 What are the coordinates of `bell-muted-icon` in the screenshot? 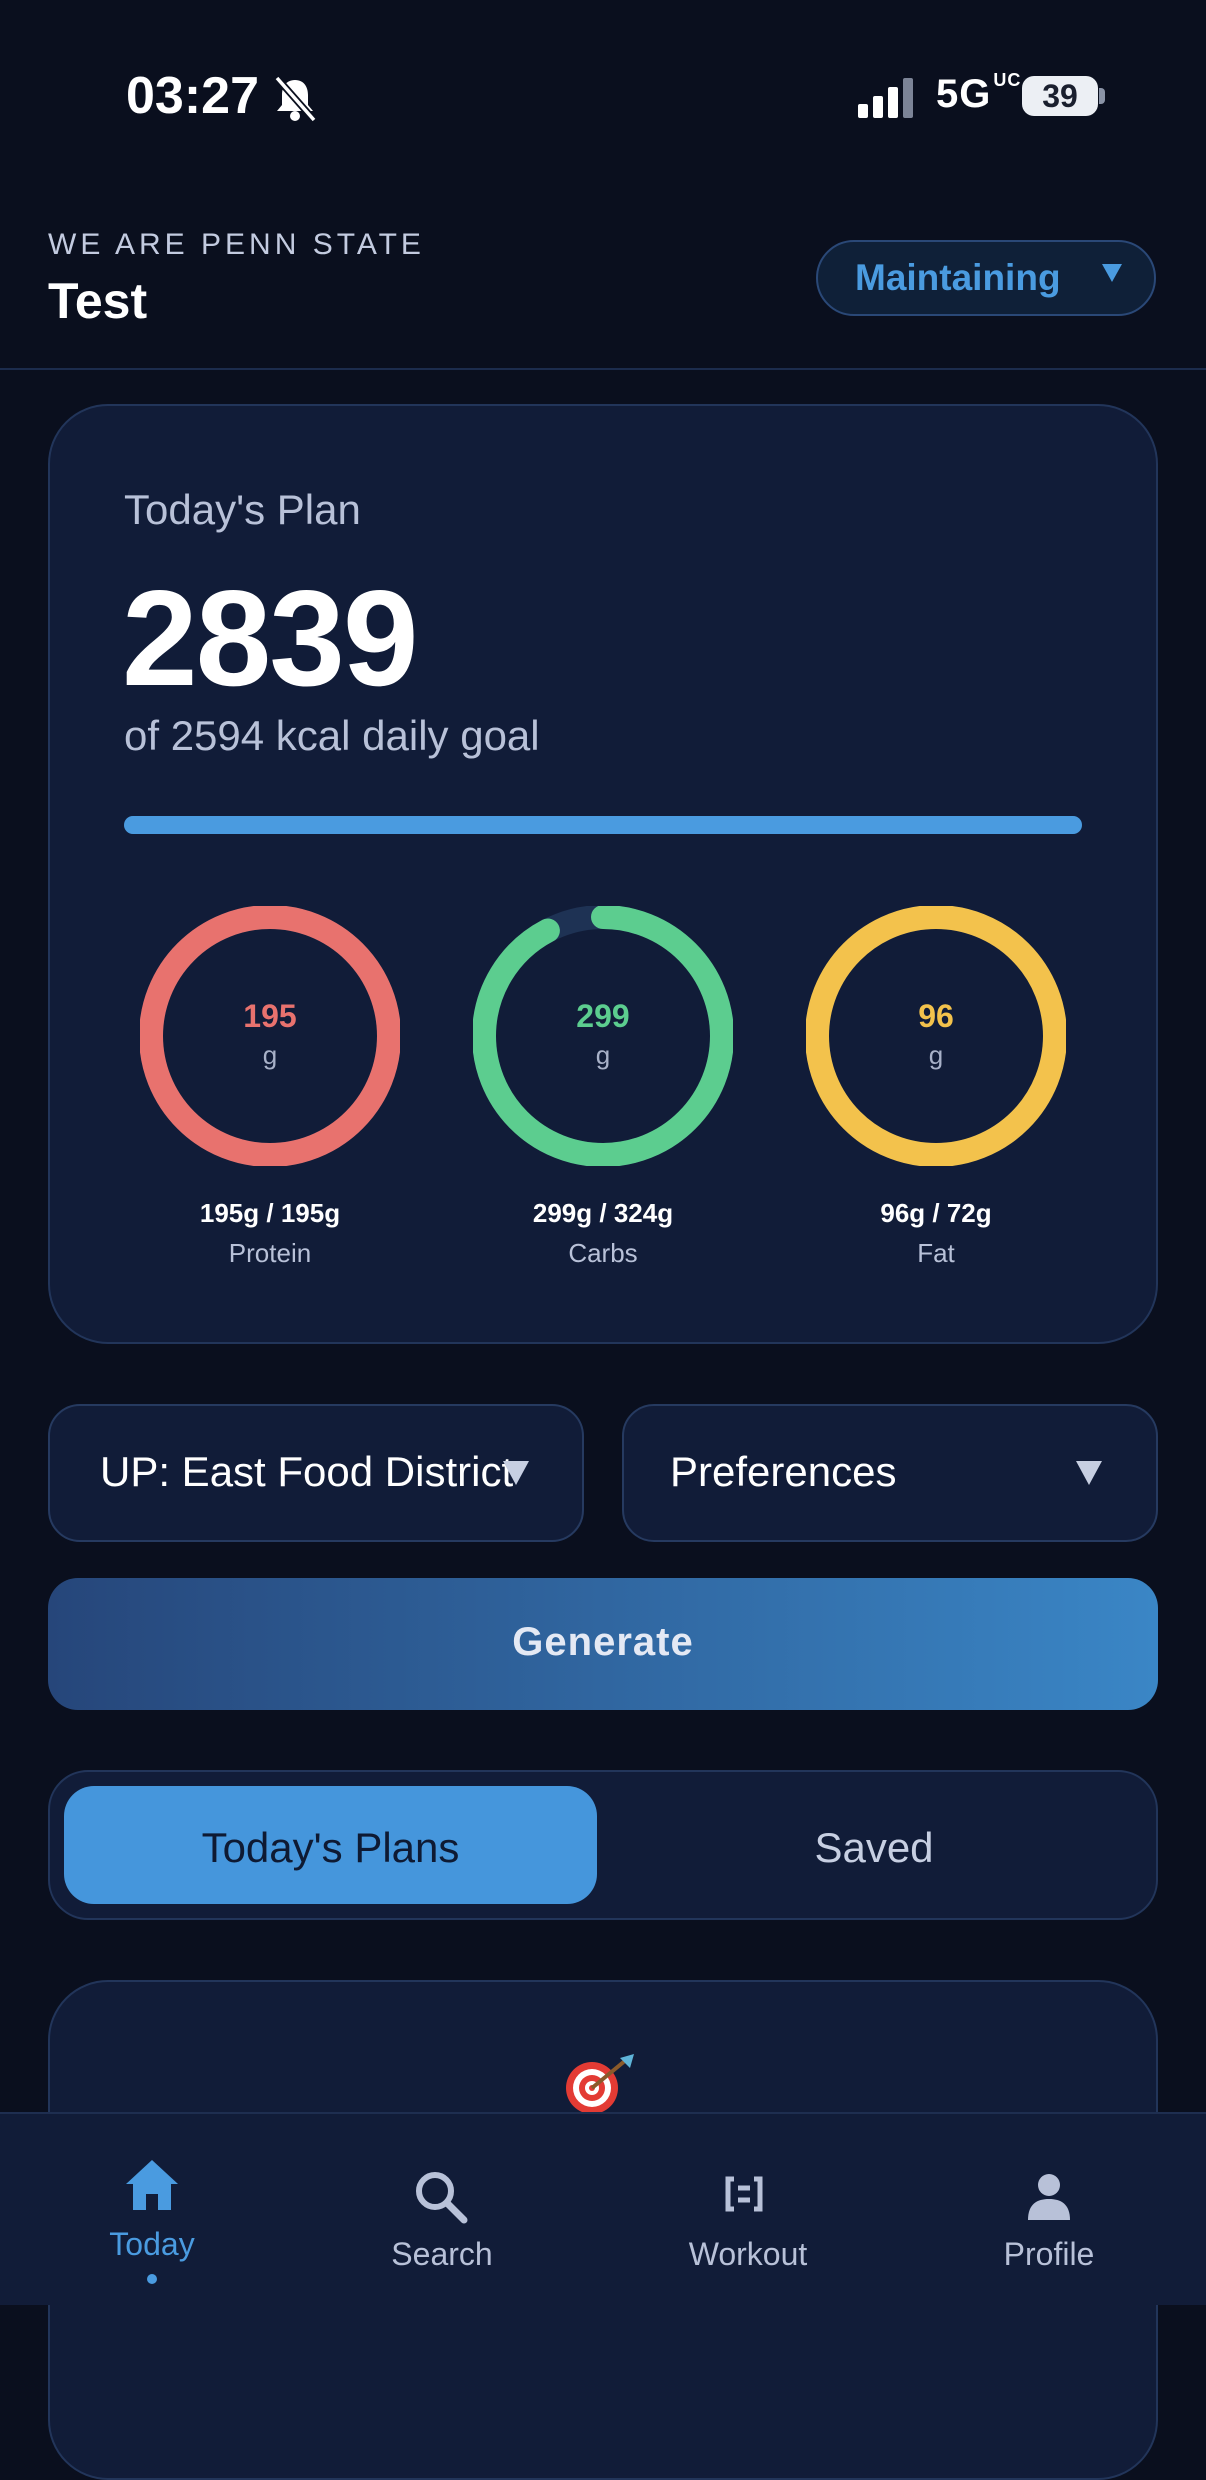 It's located at (295, 99).